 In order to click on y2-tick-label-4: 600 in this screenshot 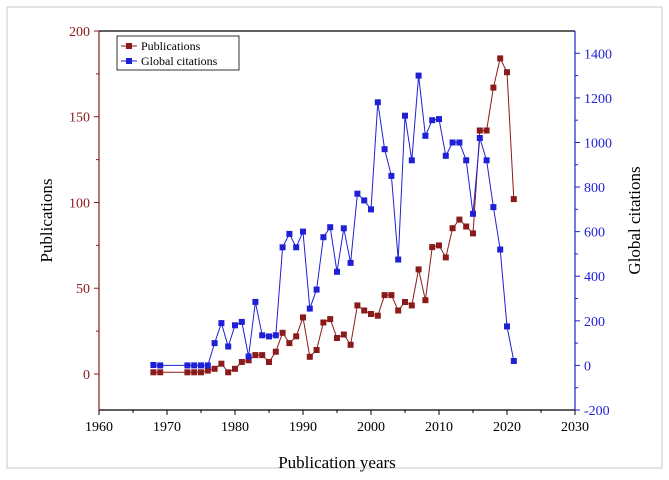, I will do `click(594, 233)`.